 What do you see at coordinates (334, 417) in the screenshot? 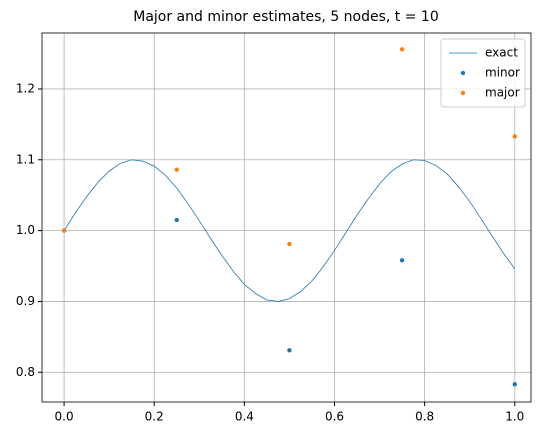
I see `x-tick-label: 0.6` at bounding box center [334, 417].